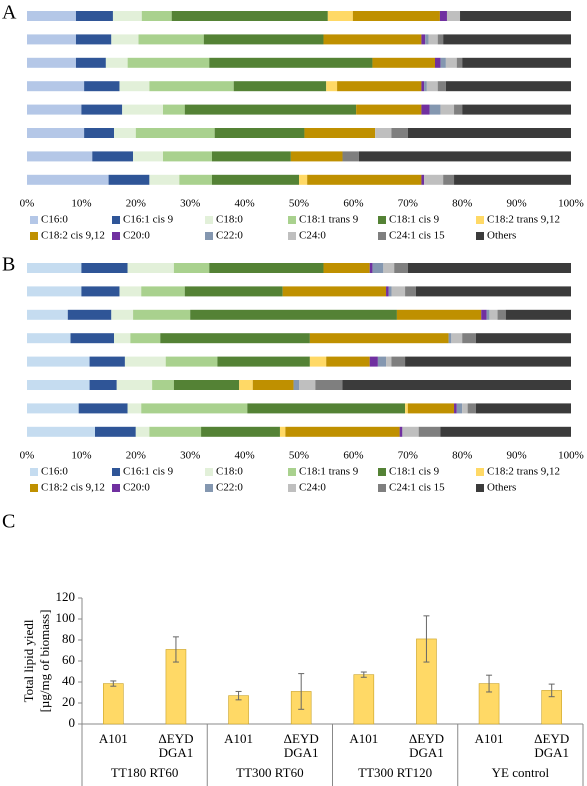  Describe the element at coordinates (66, 596) in the screenshot. I see `y-tick-label: 120` at that location.